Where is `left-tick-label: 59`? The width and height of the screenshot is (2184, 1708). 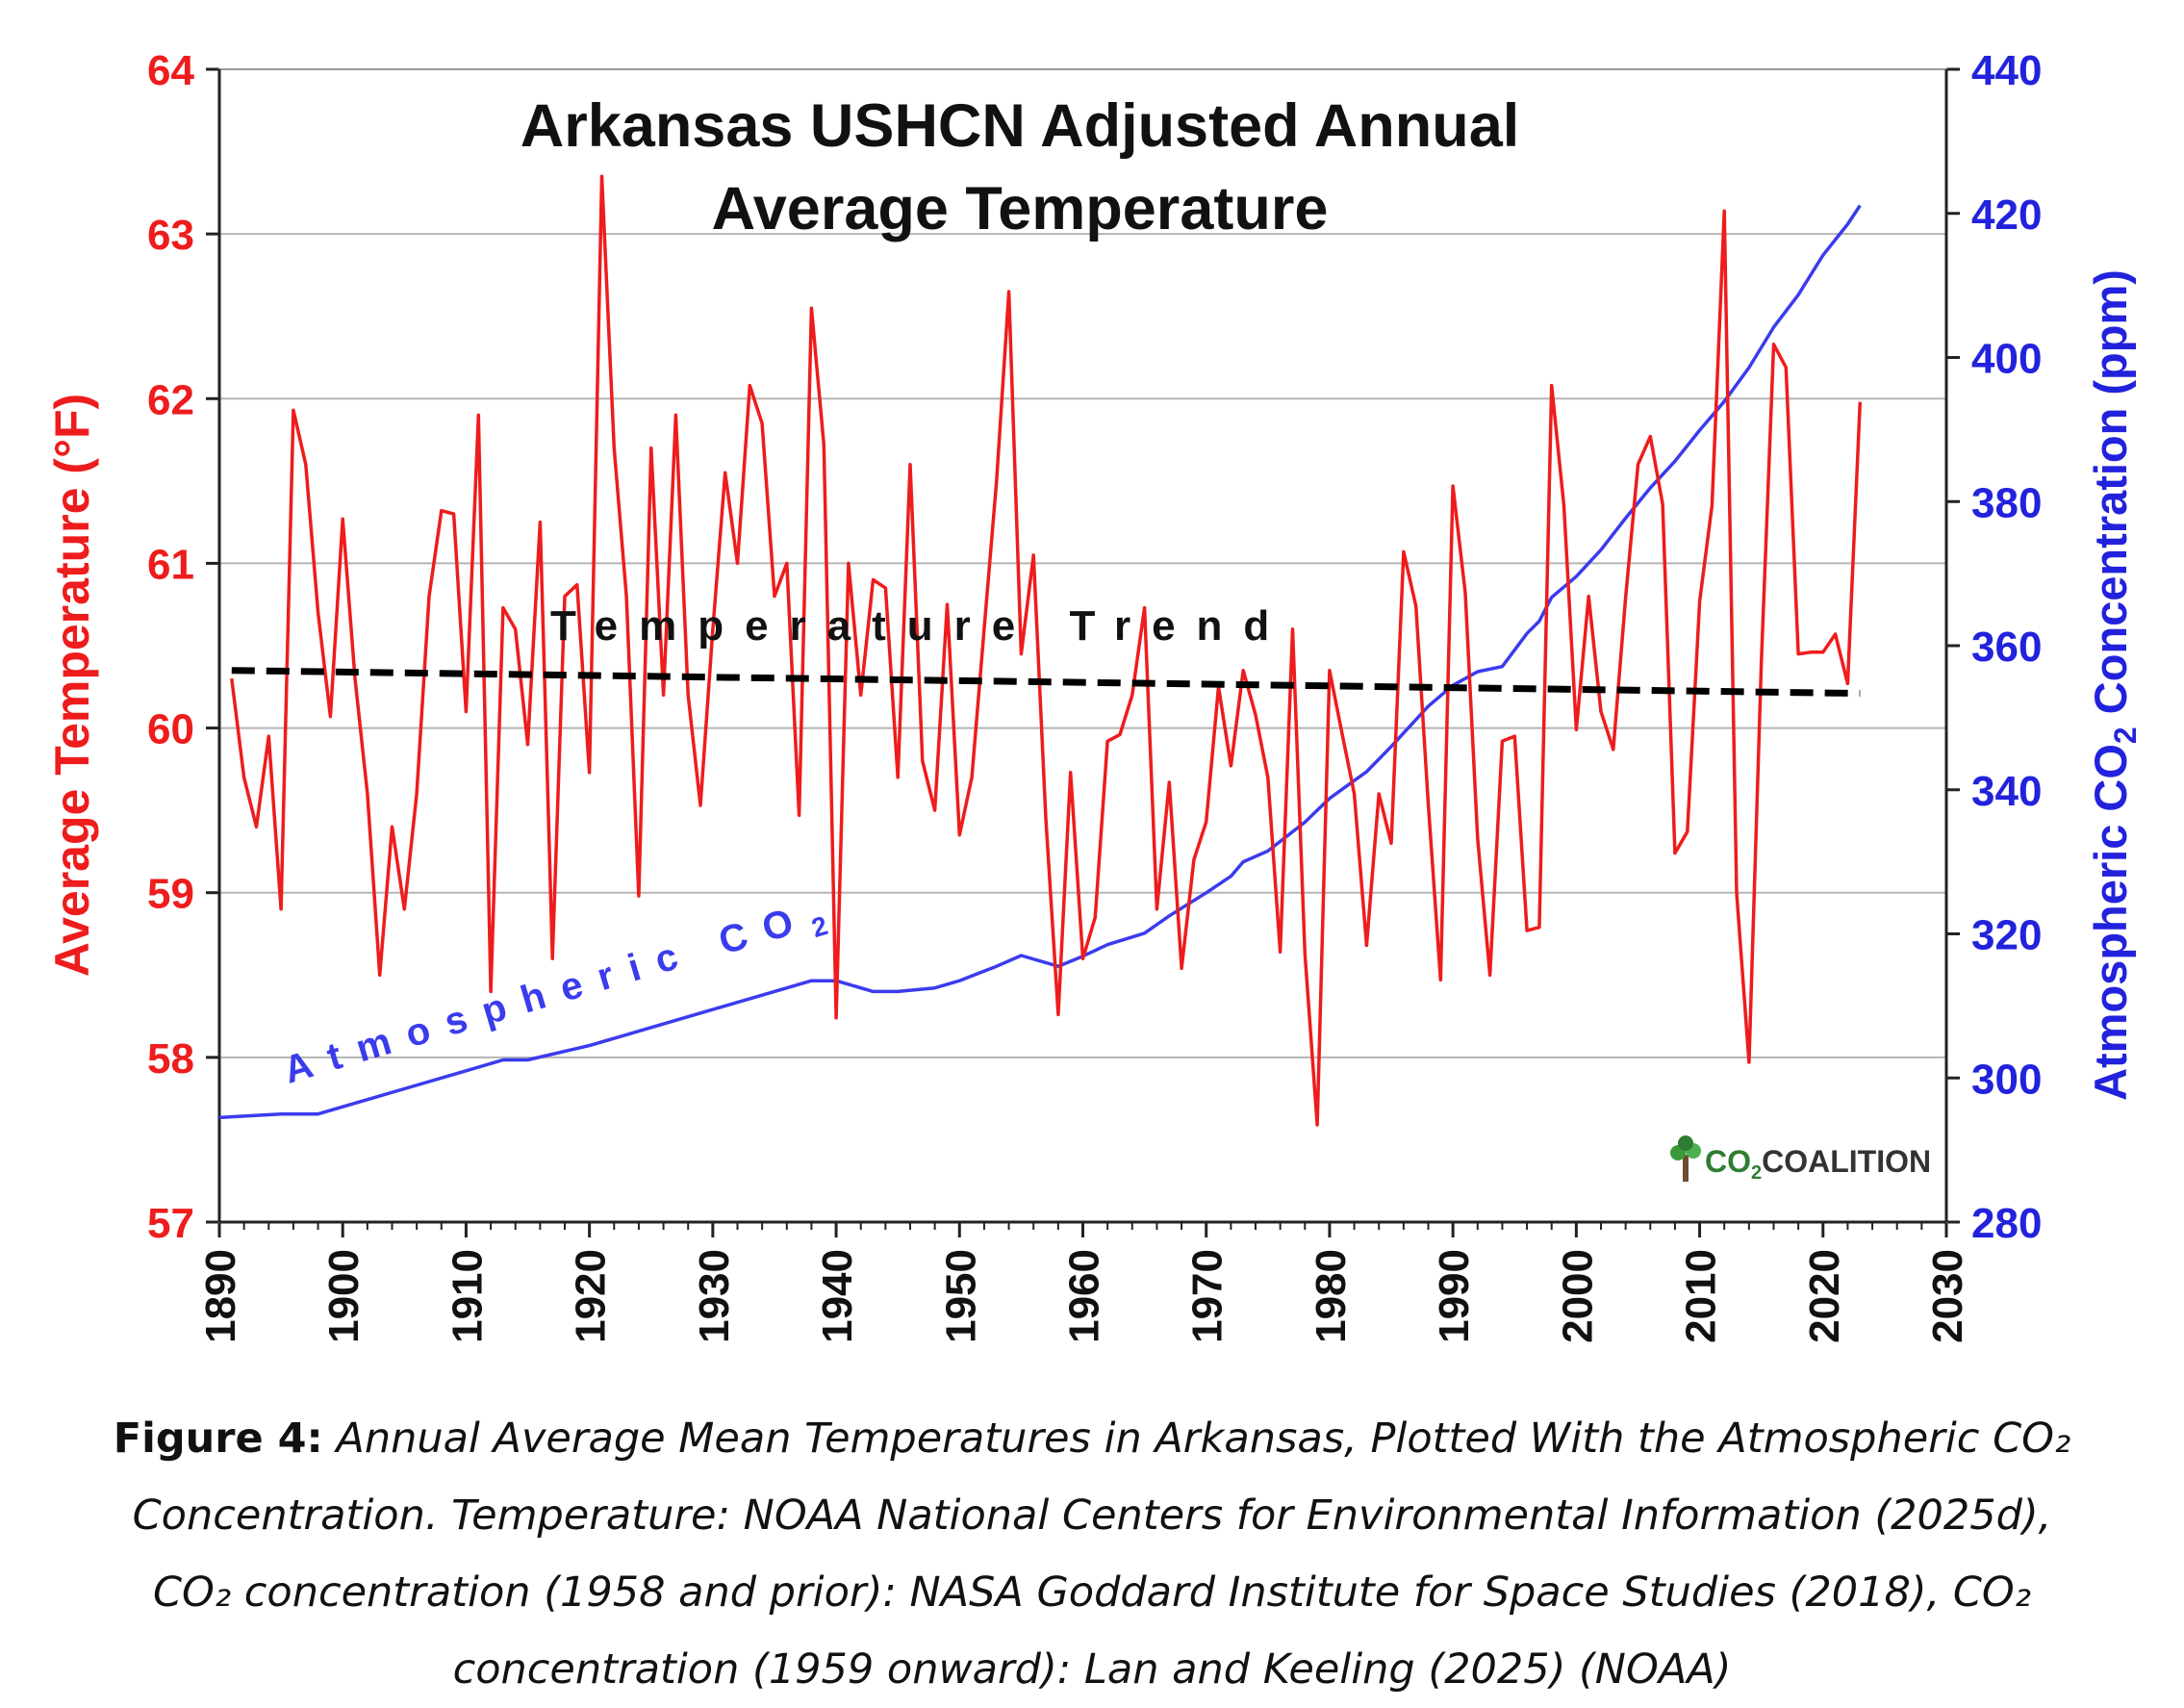 left-tick-label: 59 is located at coordinates (170, 894).